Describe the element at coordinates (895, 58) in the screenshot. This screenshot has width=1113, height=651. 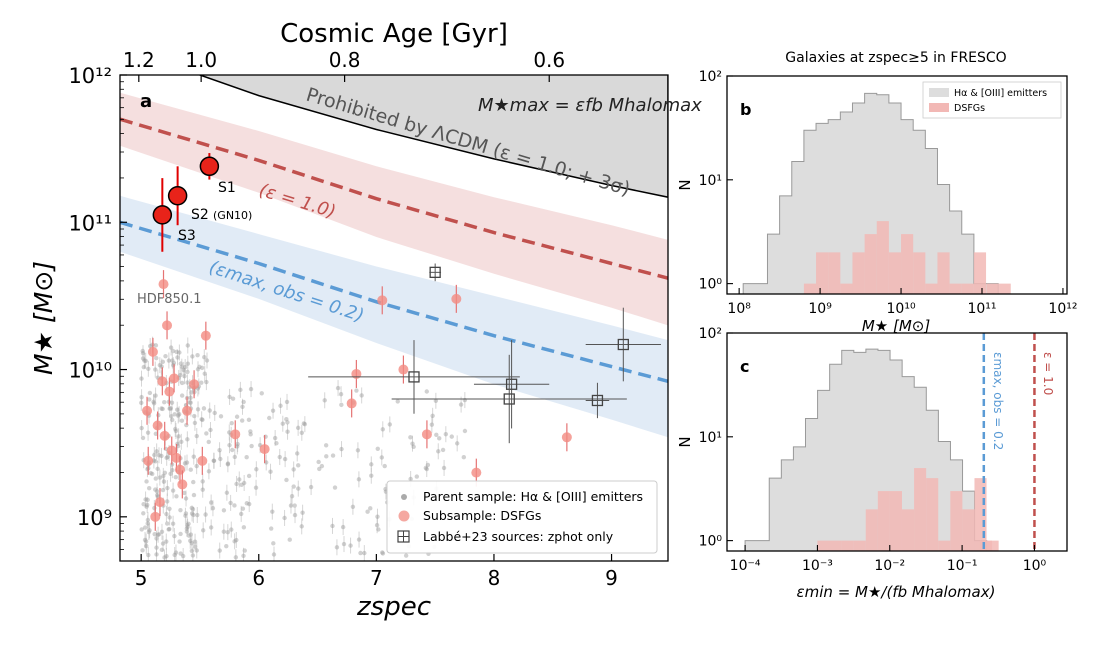
I see `panel-b-title: Galaxies at zspec≥5 in FRESCO` at that location.